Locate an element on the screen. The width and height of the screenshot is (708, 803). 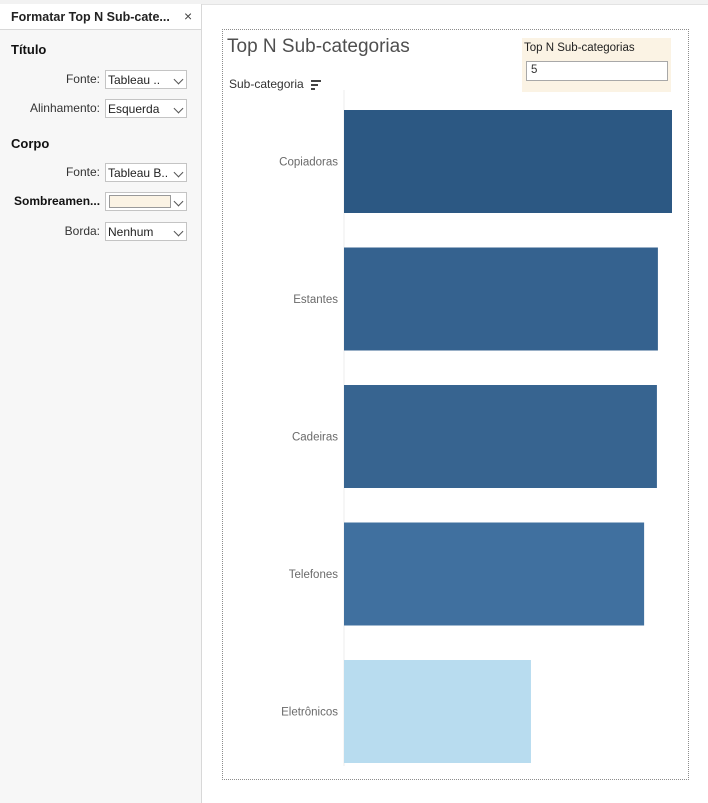
body-font-dropdown: Tableau B.. is located at coordinates (146, 172).